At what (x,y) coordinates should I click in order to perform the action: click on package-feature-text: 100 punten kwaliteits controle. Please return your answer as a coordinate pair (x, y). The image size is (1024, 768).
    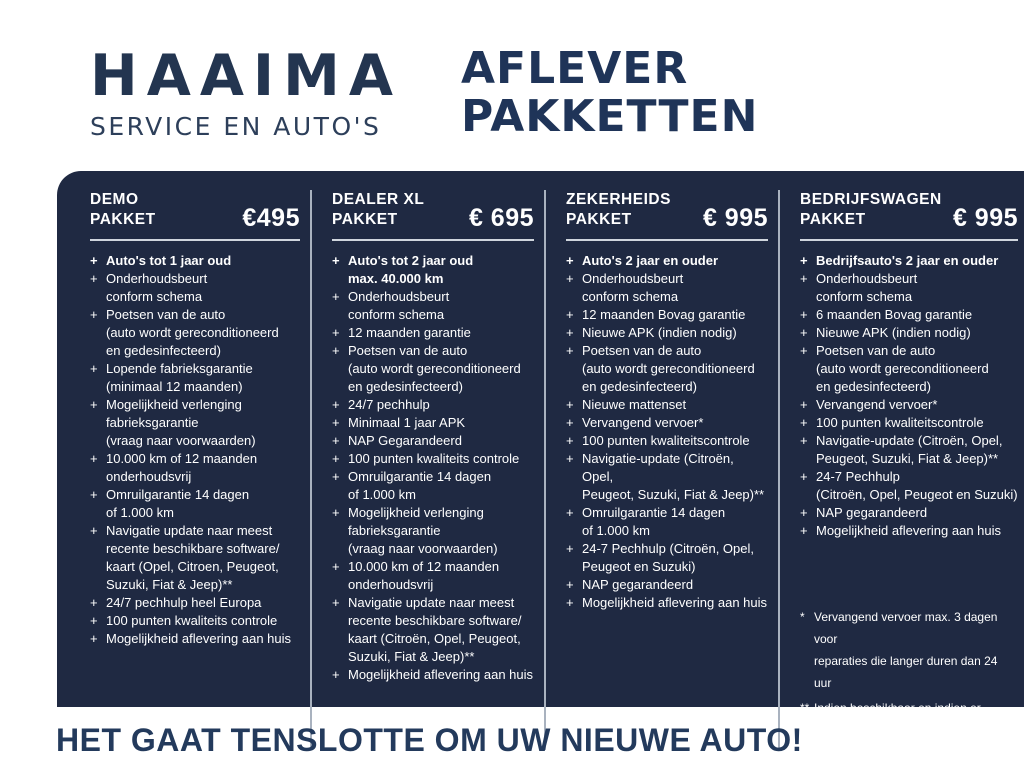
    Looking at the image, I should click on (434, 458).